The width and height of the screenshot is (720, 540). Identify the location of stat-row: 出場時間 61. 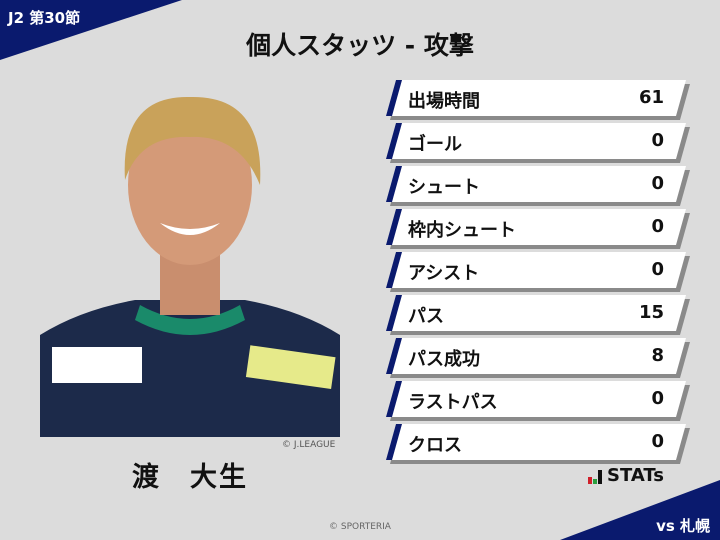
(538, 98).